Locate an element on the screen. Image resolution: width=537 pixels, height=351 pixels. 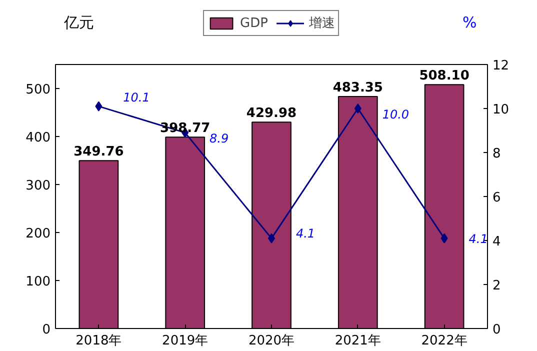
x-tick-label: 2020年 is located at coordinates (271, 341).